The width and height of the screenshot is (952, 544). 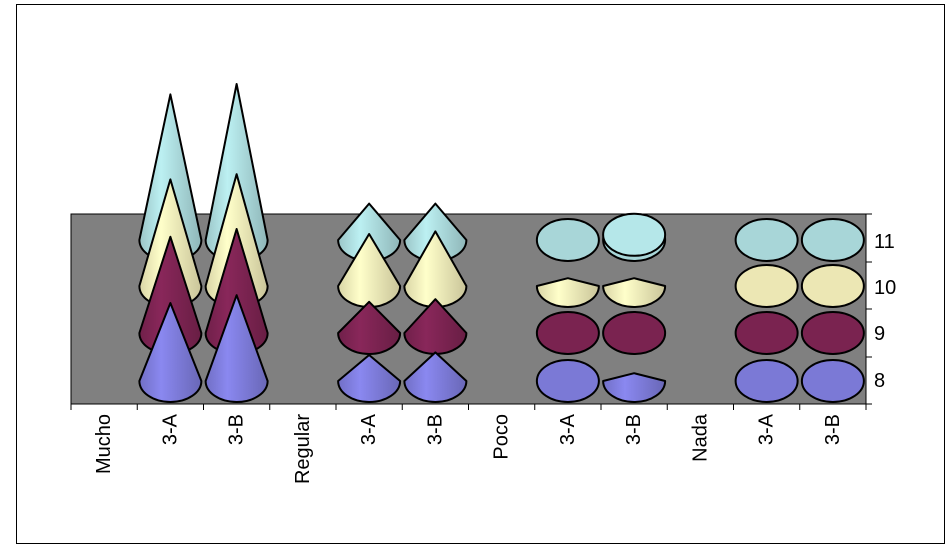 What do you see at coordinates (879, 334) in the screenshot?
I see `series-axis-label: 9` at bounding box center [879, 334].